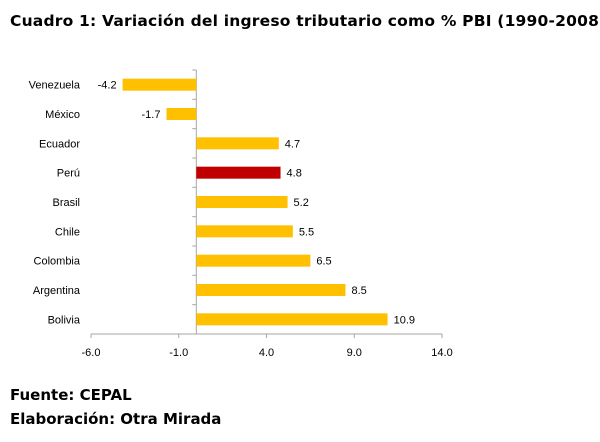  Describe the element at coordinates (55, 86) in the screenshot. I see `category-label: Venezuela` at that location.